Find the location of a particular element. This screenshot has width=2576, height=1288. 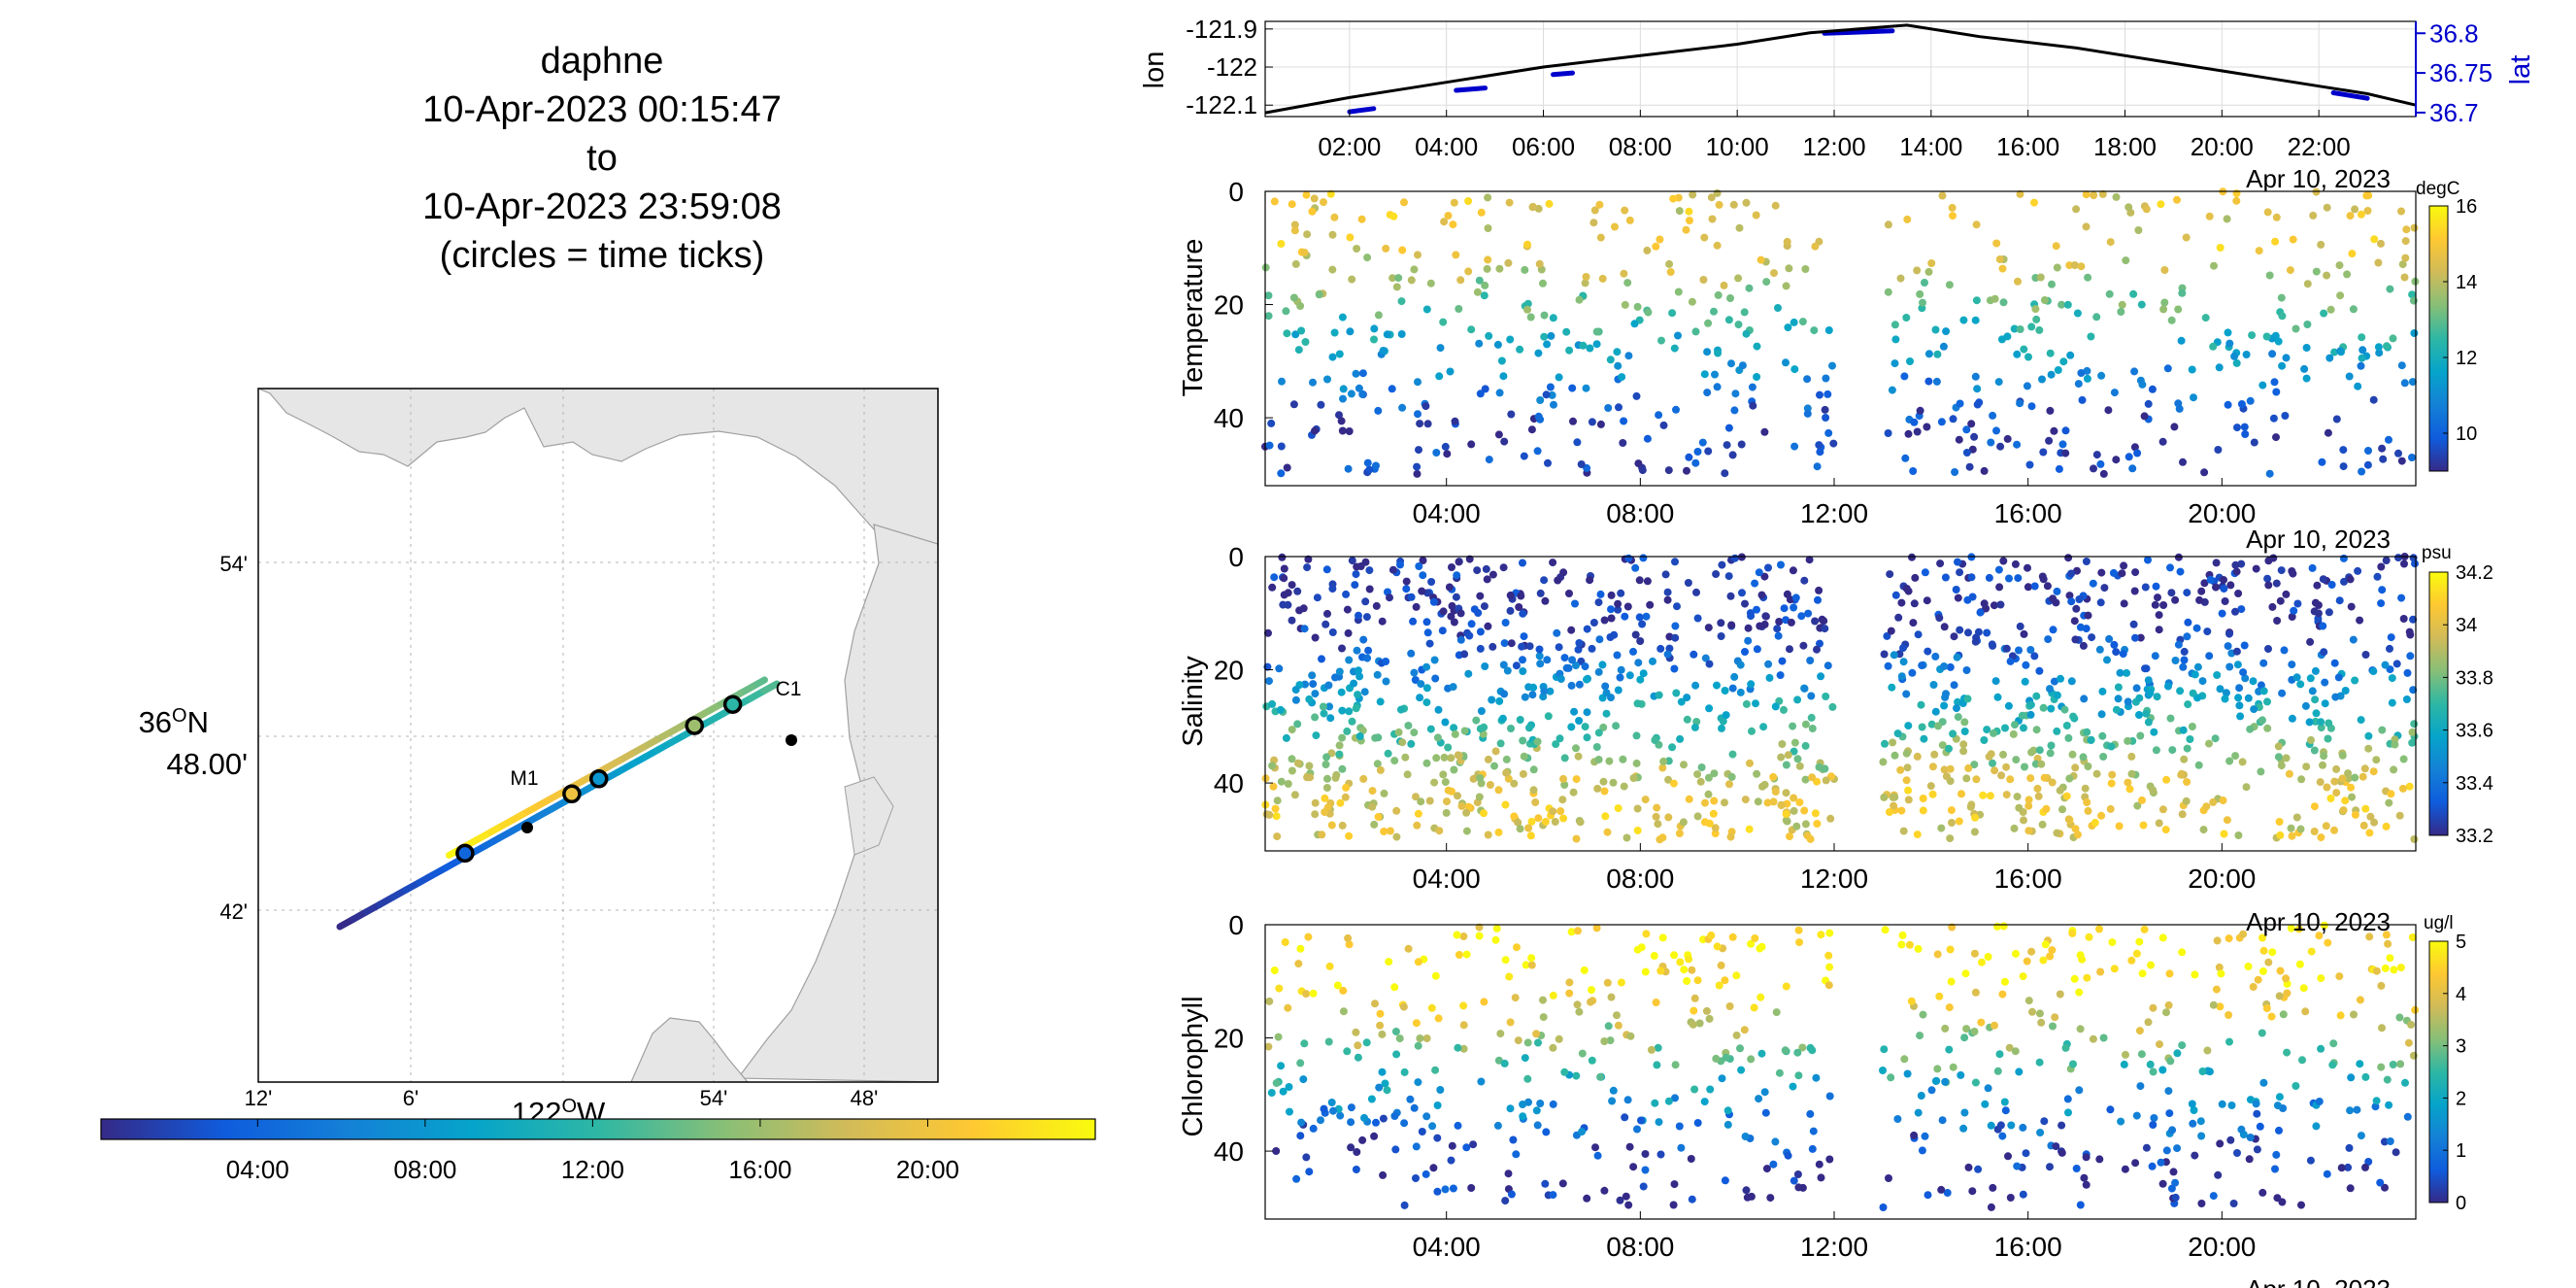

y-tick-label: 40 is located at coordinates (1229, 418).